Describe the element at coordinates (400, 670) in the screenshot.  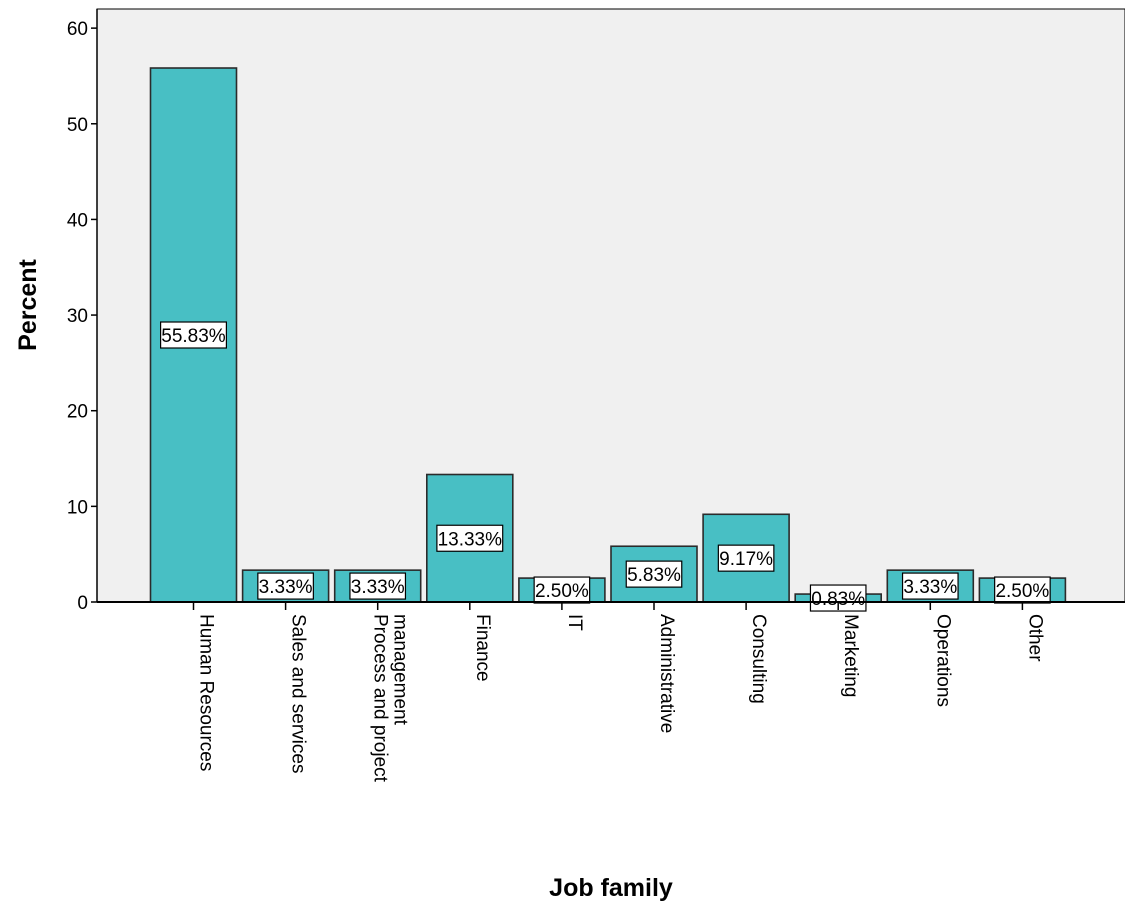
I see `x-category-label-line: management` at that location.